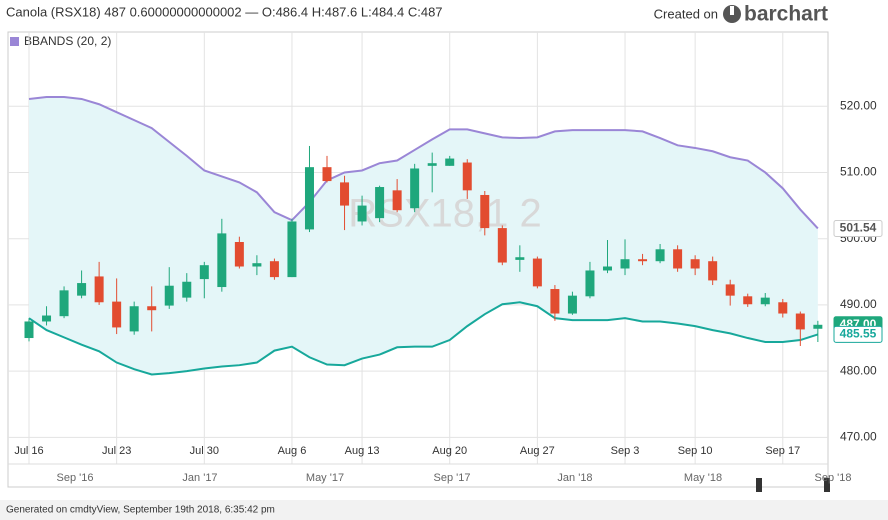 The image size is (888, 520). What do you see at coordinates (858, 370) in the screenshot?
I see `y-tick-label: 480.00` at bounding box center [858, 370].